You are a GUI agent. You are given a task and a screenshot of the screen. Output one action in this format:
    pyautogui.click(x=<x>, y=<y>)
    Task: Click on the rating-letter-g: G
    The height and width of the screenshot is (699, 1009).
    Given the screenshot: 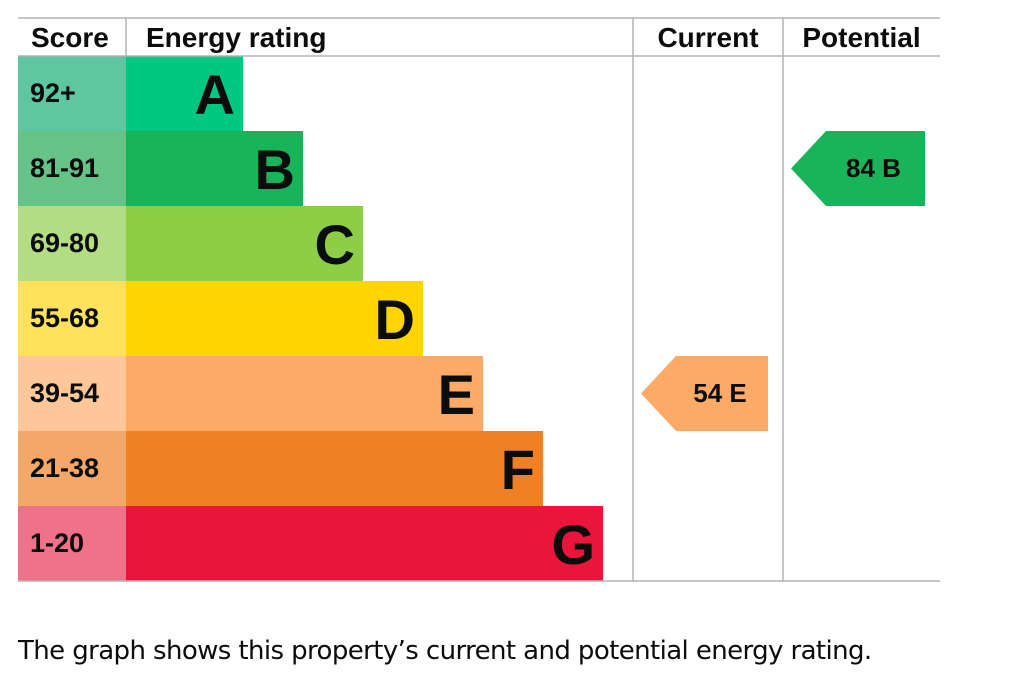 What is the action you would take?
    pyautogui.click(x=573, y=544)
    